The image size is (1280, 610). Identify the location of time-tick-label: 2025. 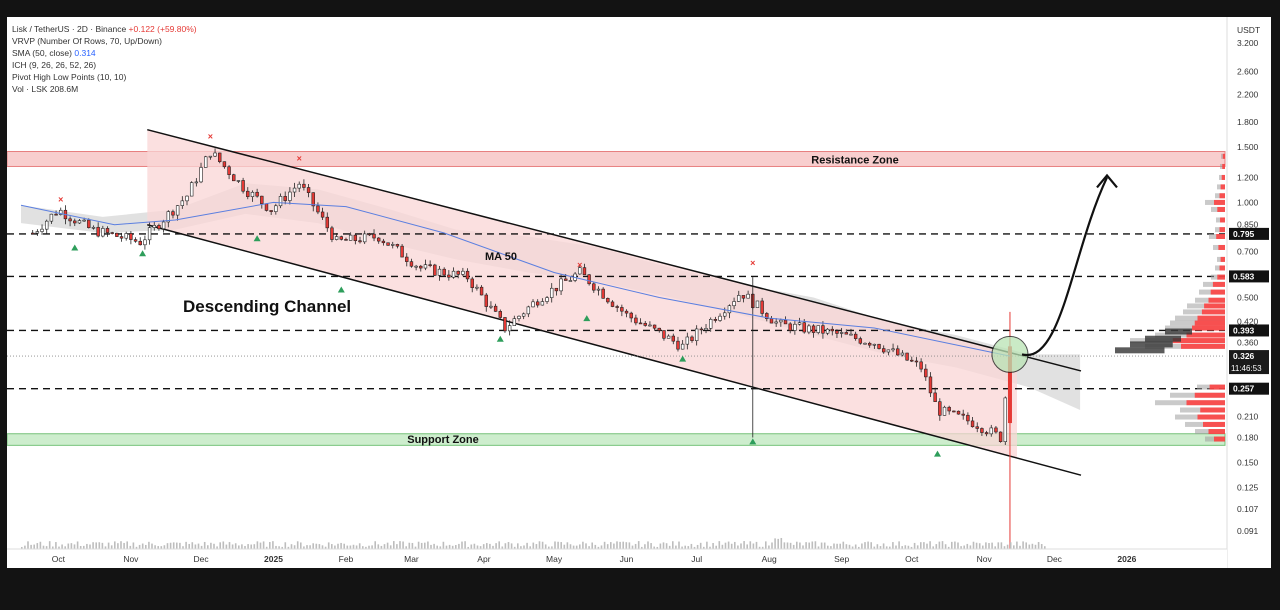
(273, 559).